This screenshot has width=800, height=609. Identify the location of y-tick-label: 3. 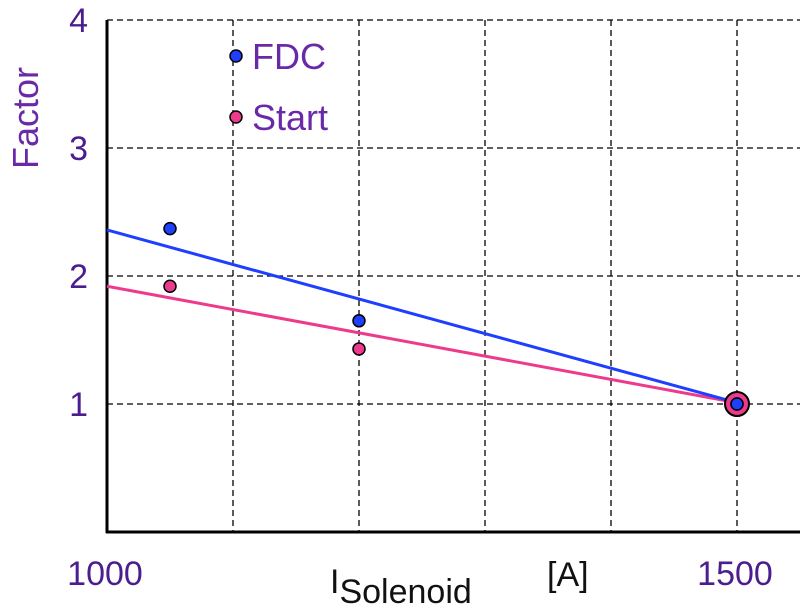
(78, 149).